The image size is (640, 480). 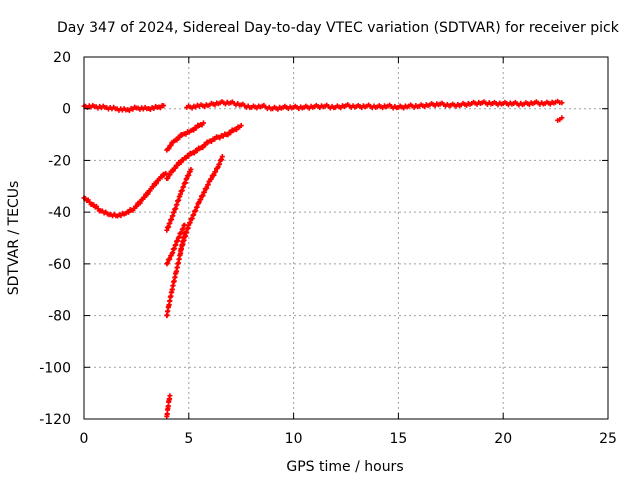 What do you see at coordinates (398, 439) in the screenshot?
I see `x-tick-label: 15` at bounding box center [398, 439].